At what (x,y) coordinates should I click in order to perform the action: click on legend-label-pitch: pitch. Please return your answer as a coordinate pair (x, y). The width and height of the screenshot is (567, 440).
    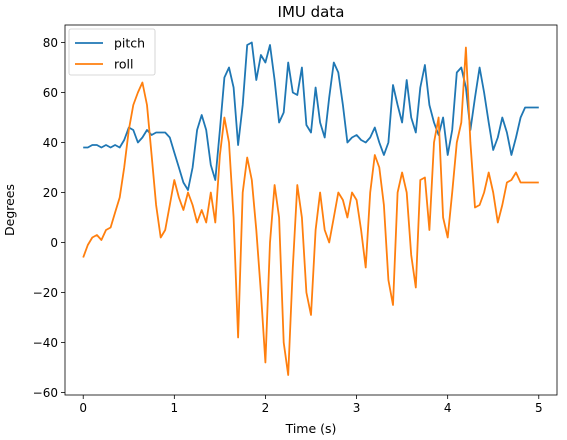
    Looking at the image, I should click on (129, 43).